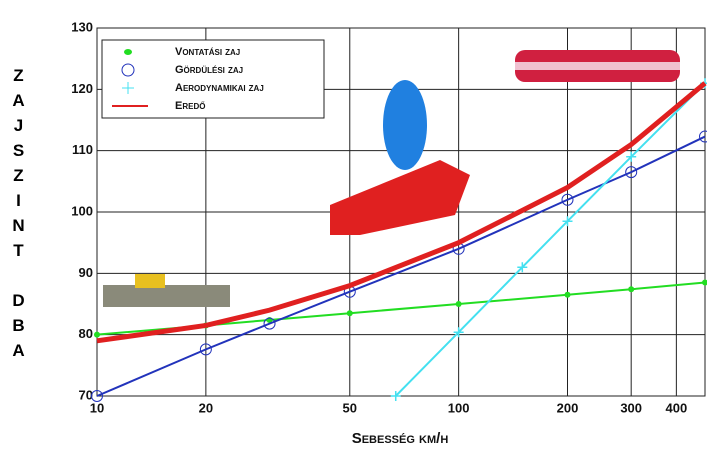 Image resolution: width=707 pixels, height=451 pixels. Describe the element at coordinates (350, 407) in the screenshot. I see `x-tick-label: 50` at that location.